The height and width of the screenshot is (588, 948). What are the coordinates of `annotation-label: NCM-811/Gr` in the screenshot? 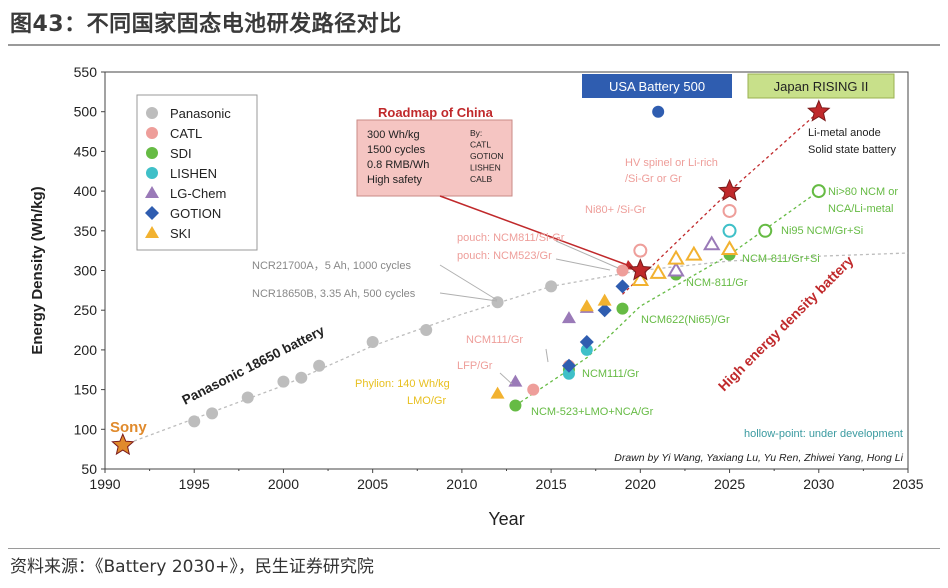 It's located at (717, 283).